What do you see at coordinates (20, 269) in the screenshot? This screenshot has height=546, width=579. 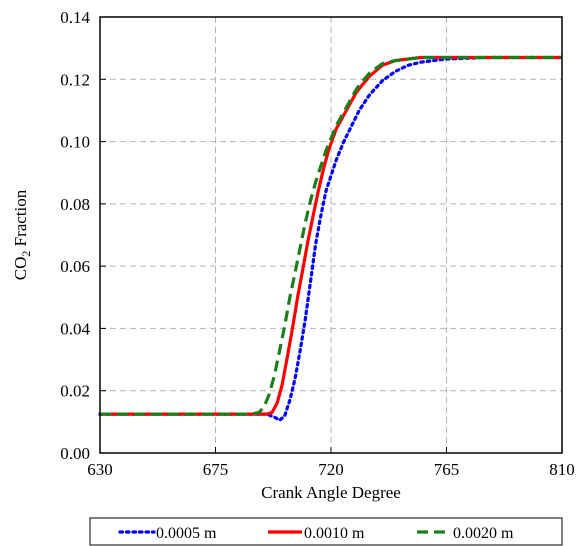 I see `y-axis-title-main: CO` at bounding box center [20, 269].